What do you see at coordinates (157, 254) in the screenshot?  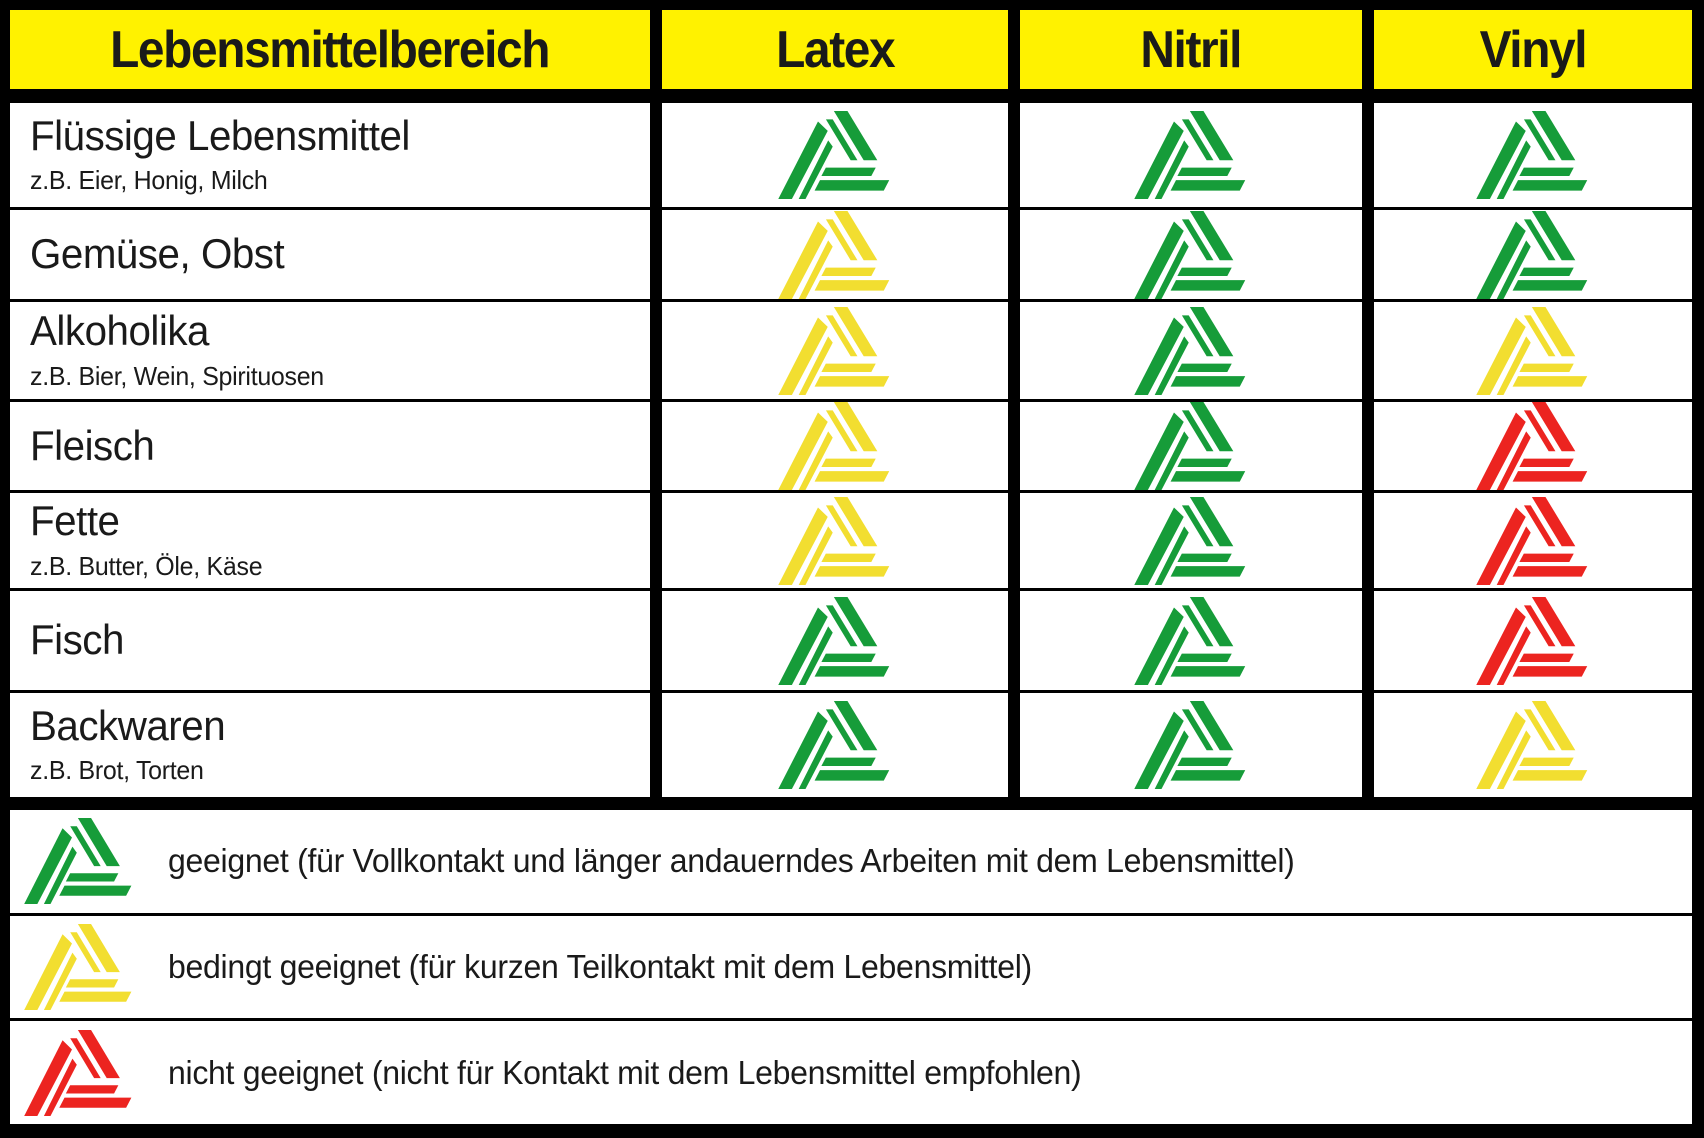 I see `food-category-label: Gemüse, Obst` at bounding box center [157, 254].